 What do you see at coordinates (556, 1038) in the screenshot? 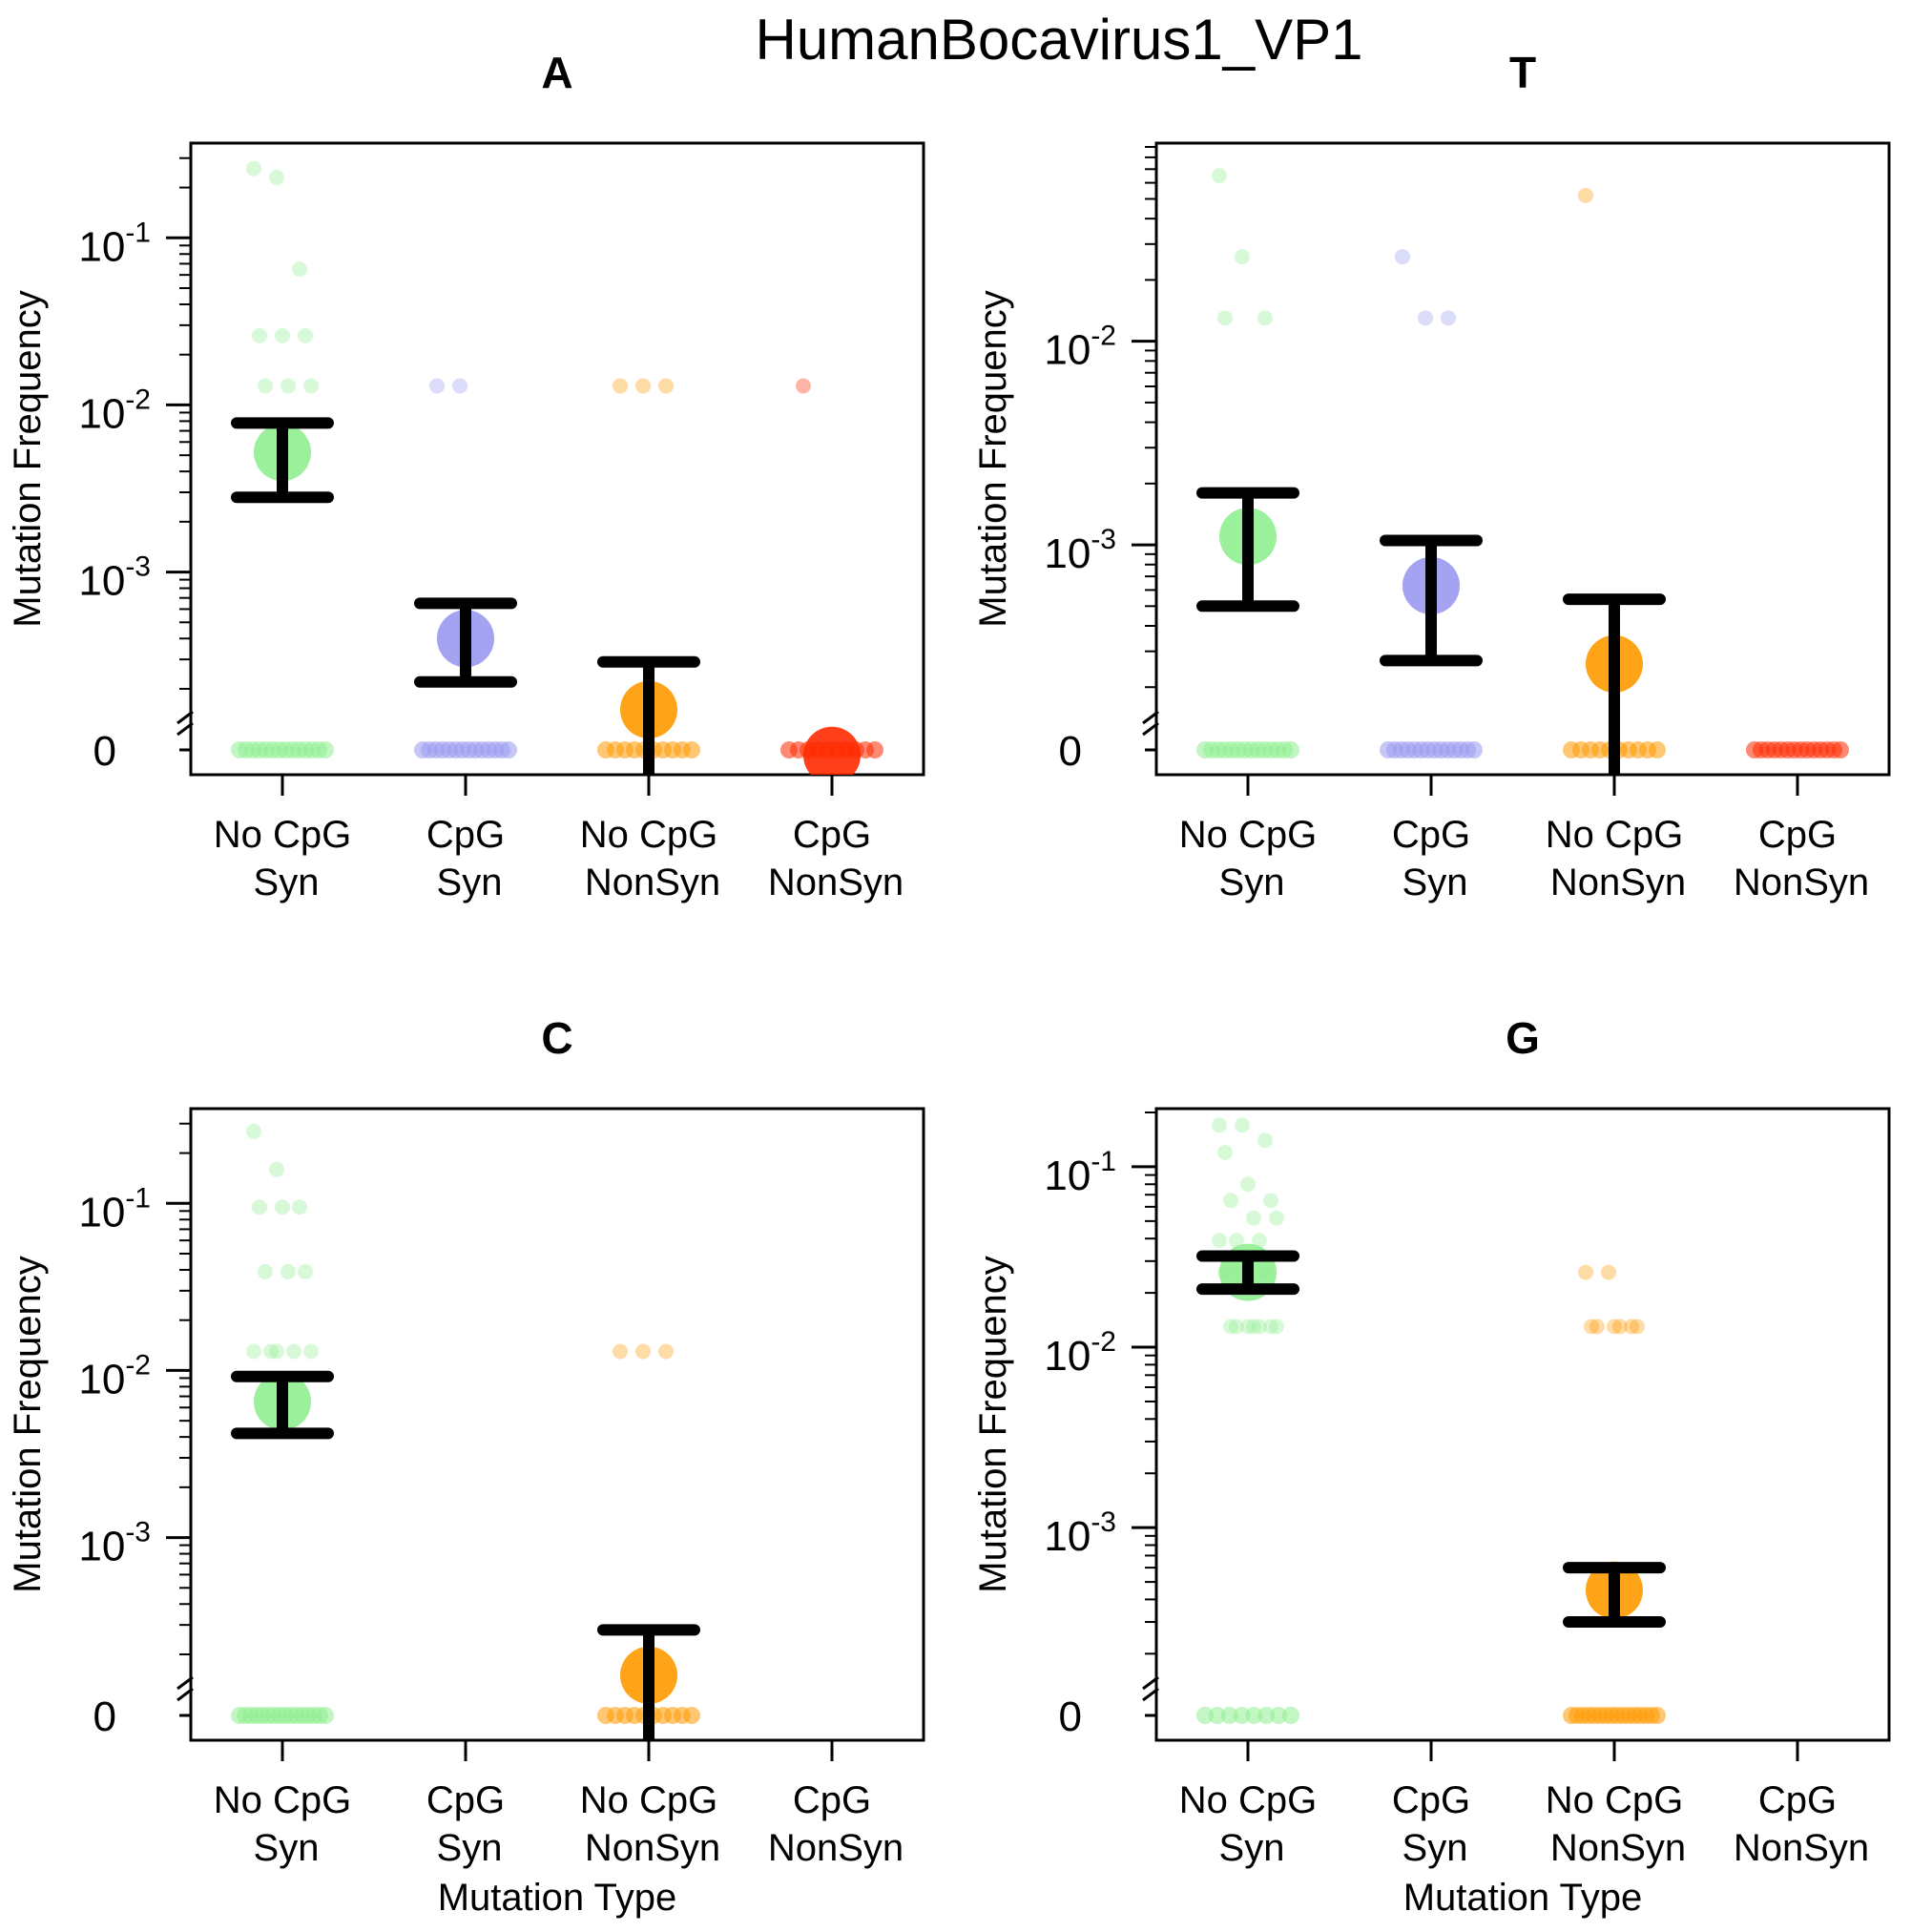
I see `panel-title: C` at bounding box center [556, 1038].